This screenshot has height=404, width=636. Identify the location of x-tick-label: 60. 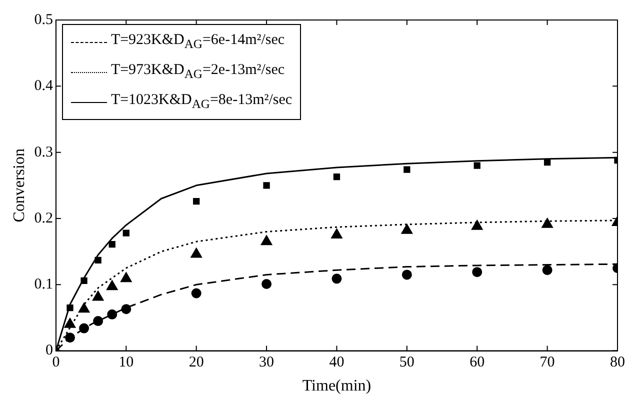
(477, 362).